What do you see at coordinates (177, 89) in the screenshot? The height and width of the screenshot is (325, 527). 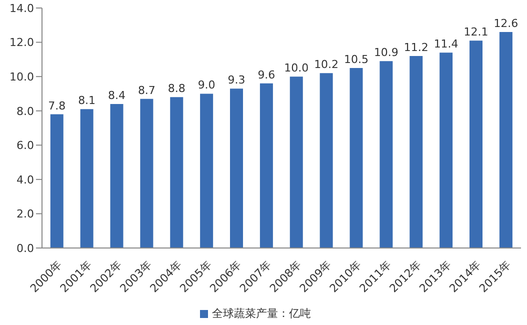 I see `text: 8.8` at bounding box center [177, 89].